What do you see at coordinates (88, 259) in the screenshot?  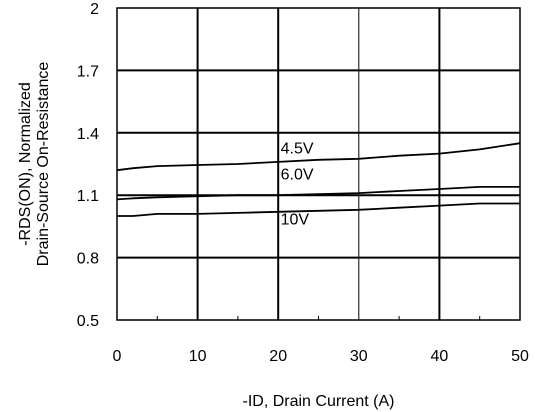 I see `y-tick-label: 0.8` at bounding box center [88, 259].